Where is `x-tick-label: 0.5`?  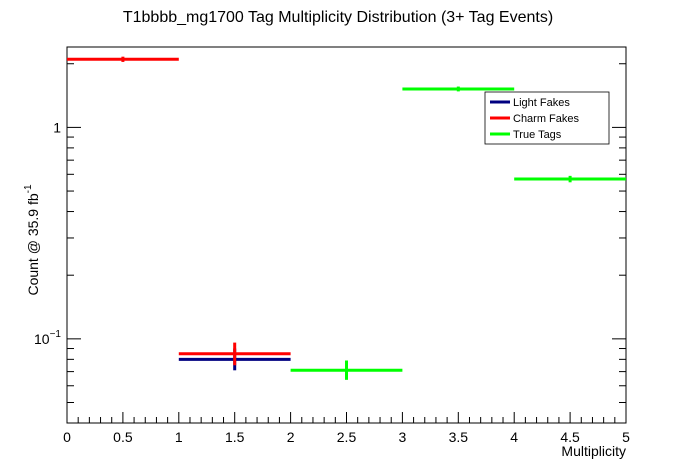 x-tick-label: 0.5 is located at coordinates (123, 437).